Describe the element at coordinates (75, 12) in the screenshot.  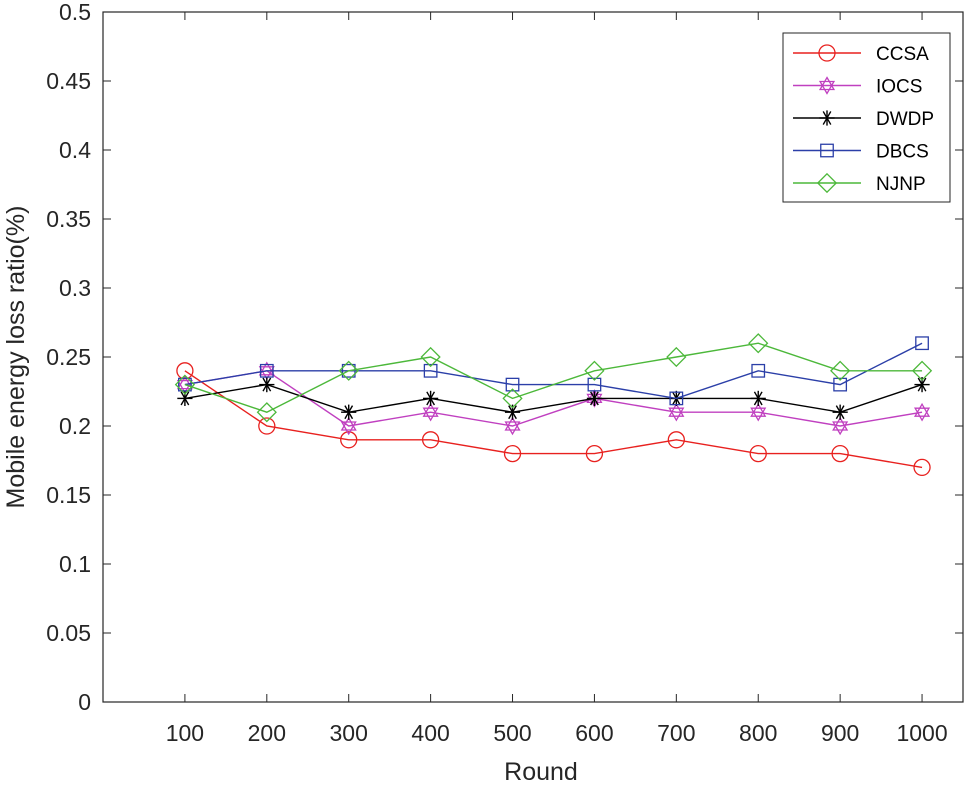
I see `y-tick-label: 0.5` at that location.